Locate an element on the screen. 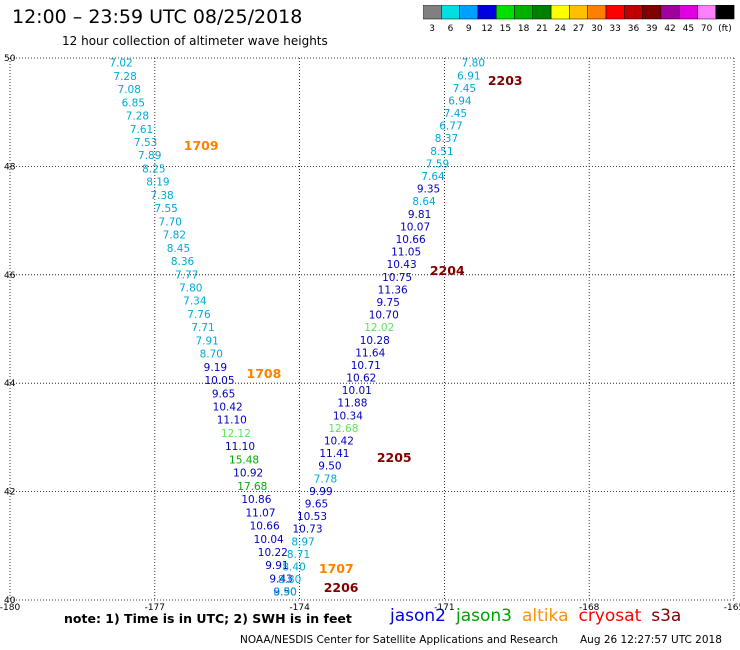 The image size is (740, 650). colorbar-label: 27 is located at coordinates (578, 29).